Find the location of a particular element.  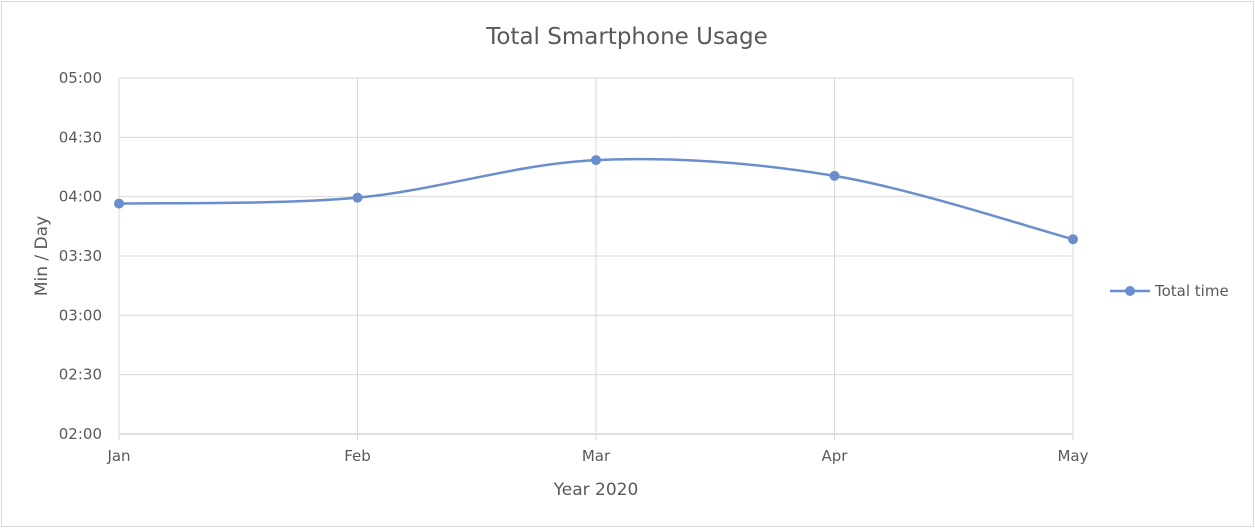

x-tick-label: Mar is located at coordinates (596, 456).